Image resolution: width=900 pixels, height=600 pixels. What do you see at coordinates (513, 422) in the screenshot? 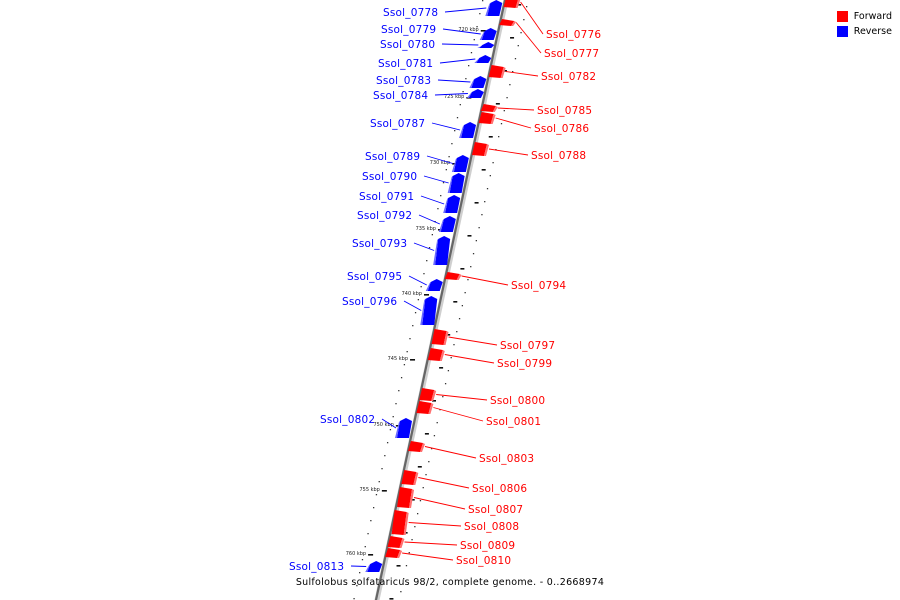
I see `gene-label: Ssol_0801` at bounding box center [513, 422].